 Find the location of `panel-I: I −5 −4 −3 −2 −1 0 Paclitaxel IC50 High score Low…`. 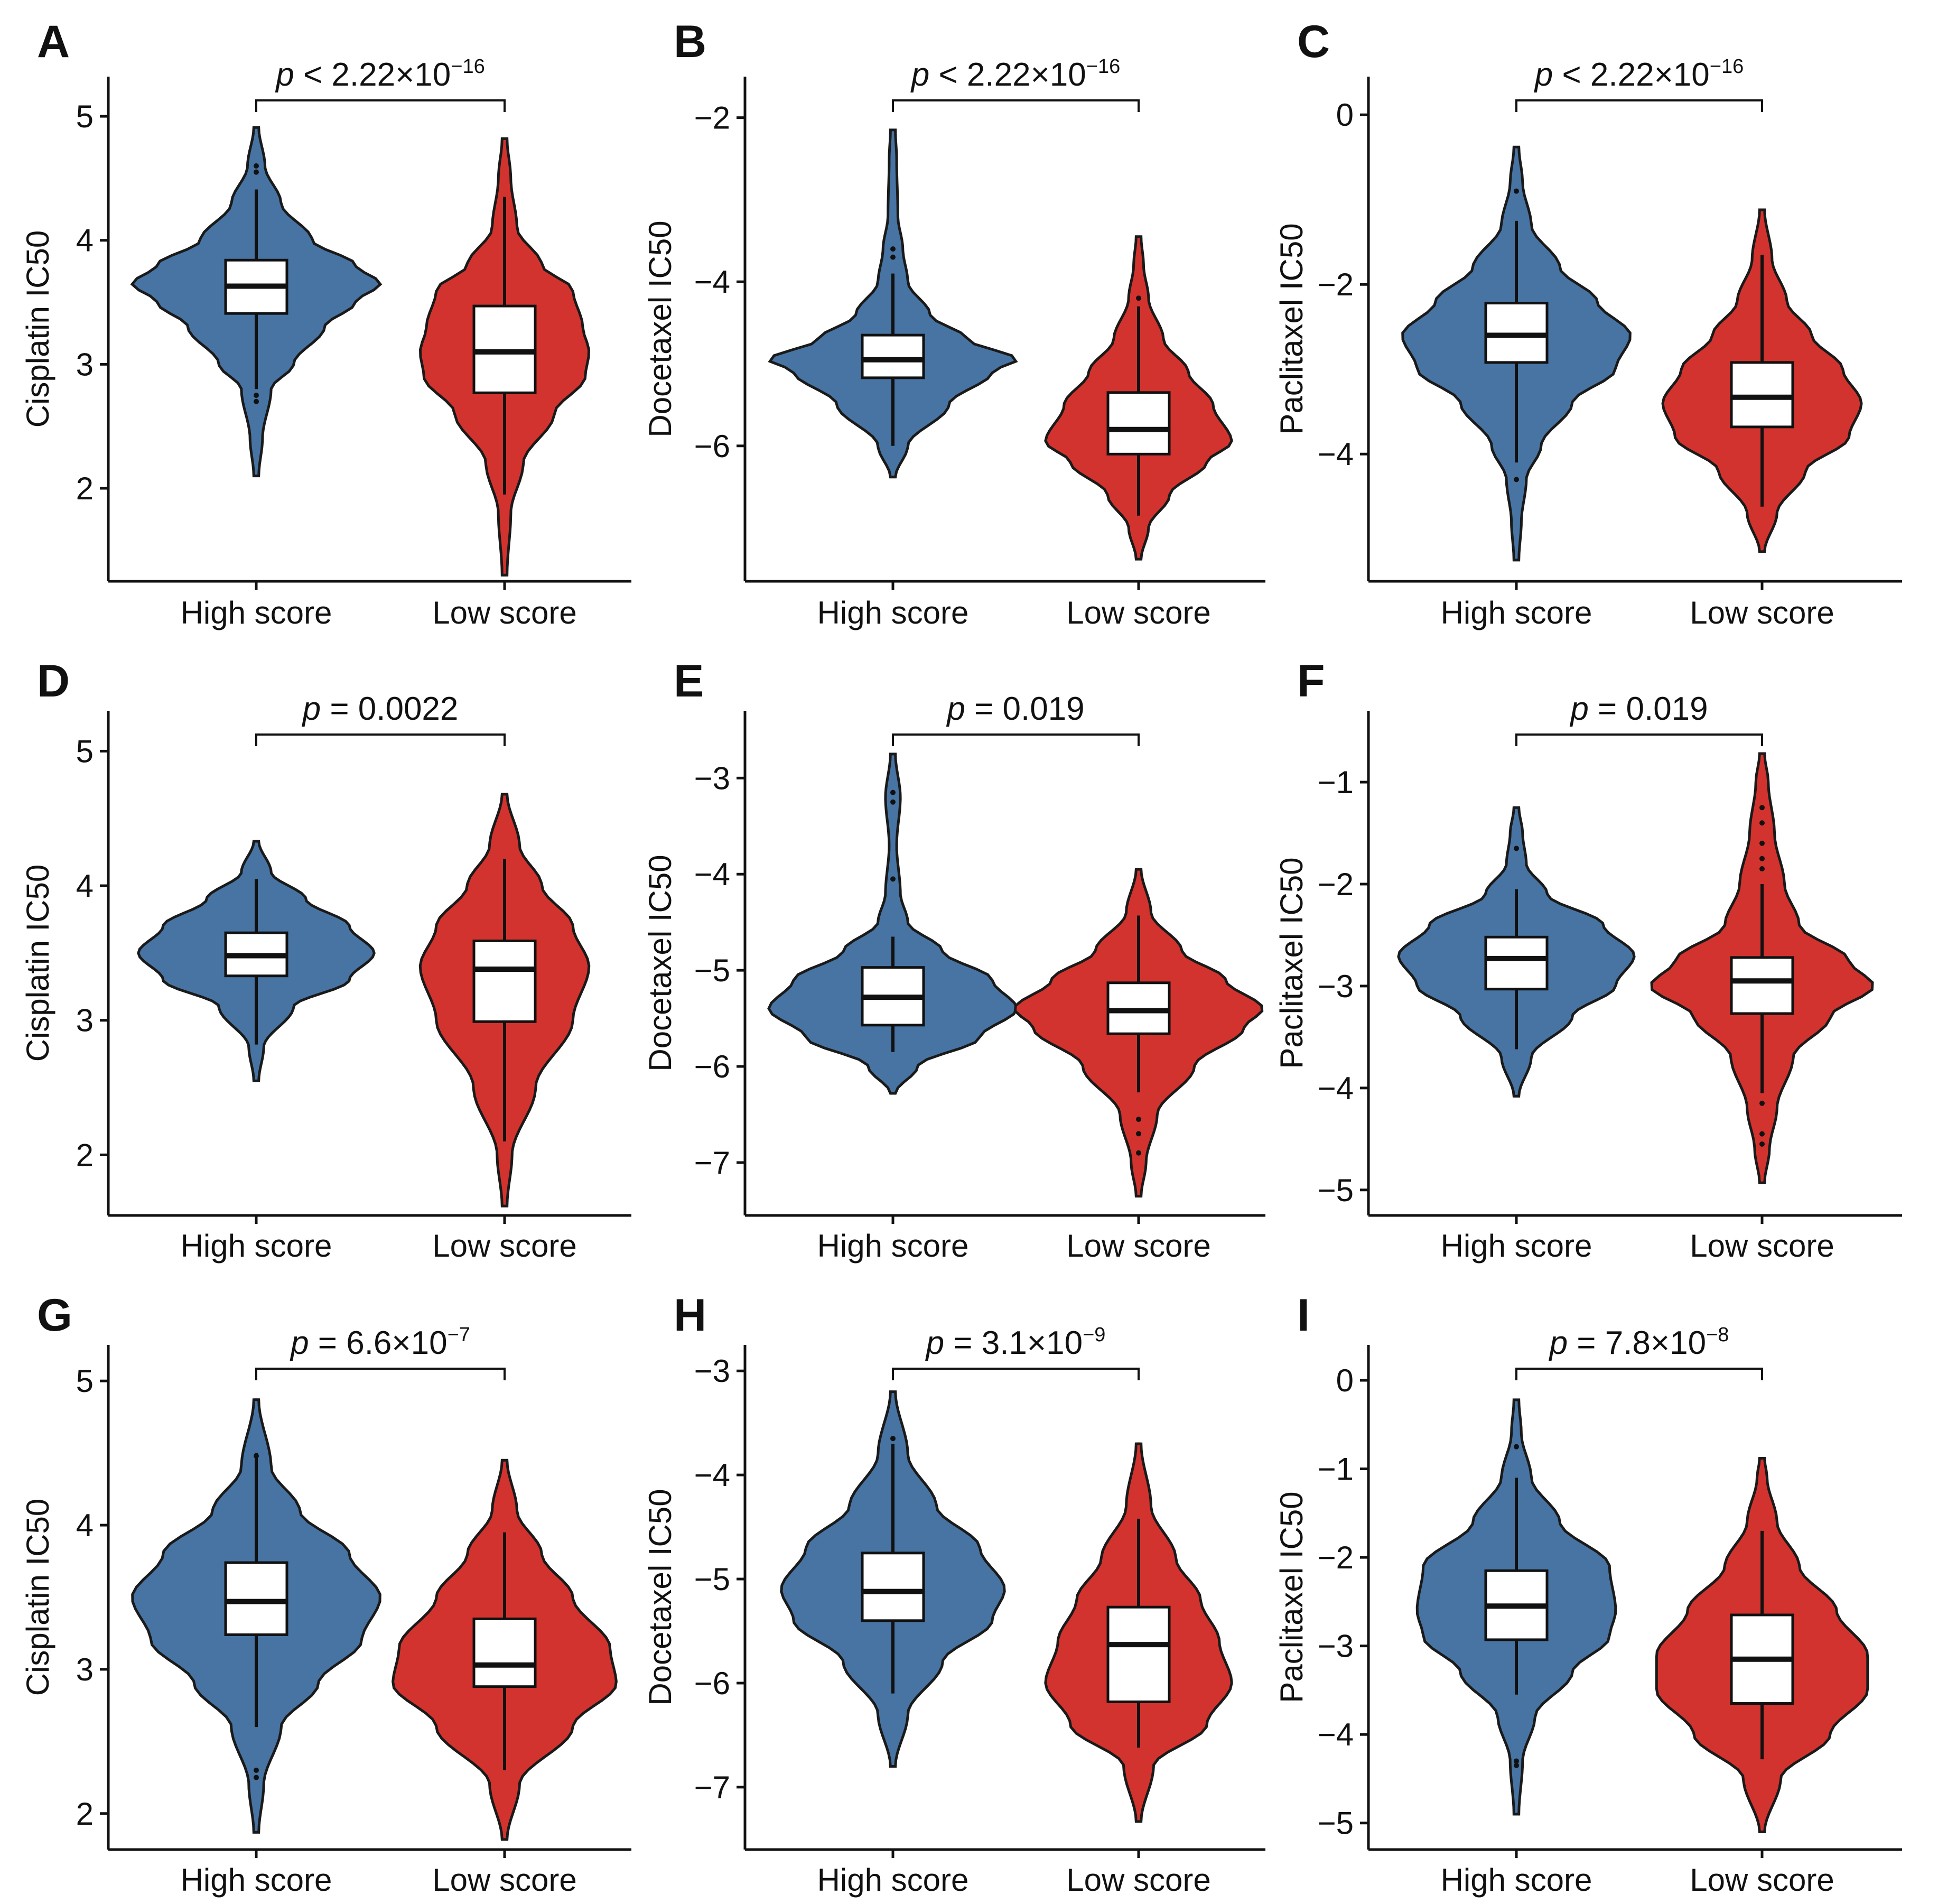

panel-I: I −5 −4 −3 −2 −1 0 Paclitaxel IC50 High score Low… is located at coordinates (1588, 1594).